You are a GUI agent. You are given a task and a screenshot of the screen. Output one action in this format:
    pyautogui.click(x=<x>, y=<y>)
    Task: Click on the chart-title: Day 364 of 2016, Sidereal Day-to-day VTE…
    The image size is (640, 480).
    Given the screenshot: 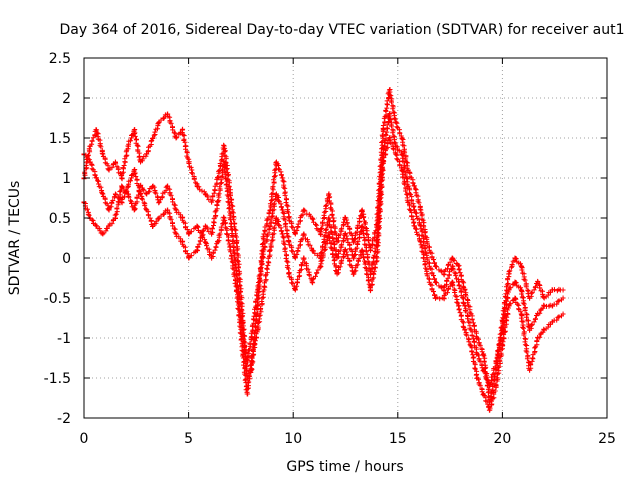 What is the action you would take?
    pyautogui.click(x=341, y=30)
    